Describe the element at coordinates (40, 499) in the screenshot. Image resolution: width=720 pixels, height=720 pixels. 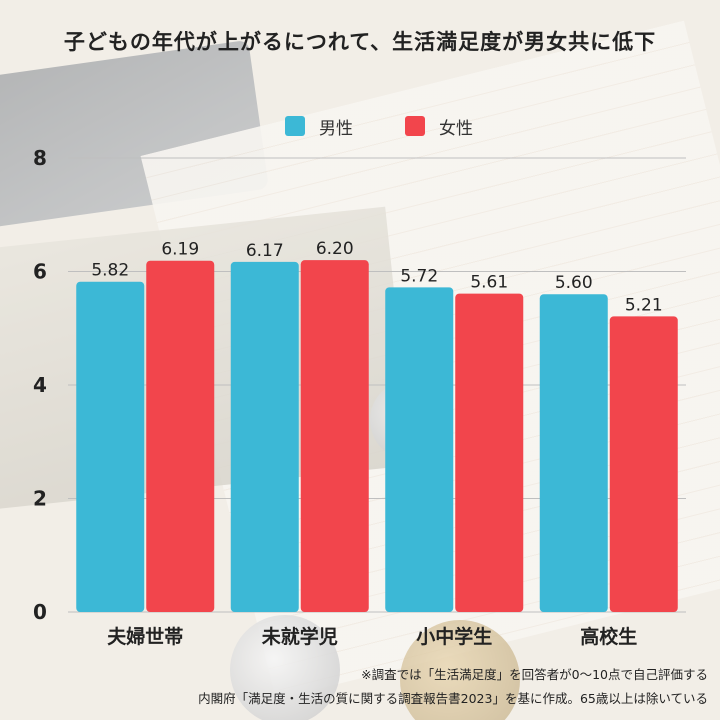
I see `y-tick-label: 2` at that location.